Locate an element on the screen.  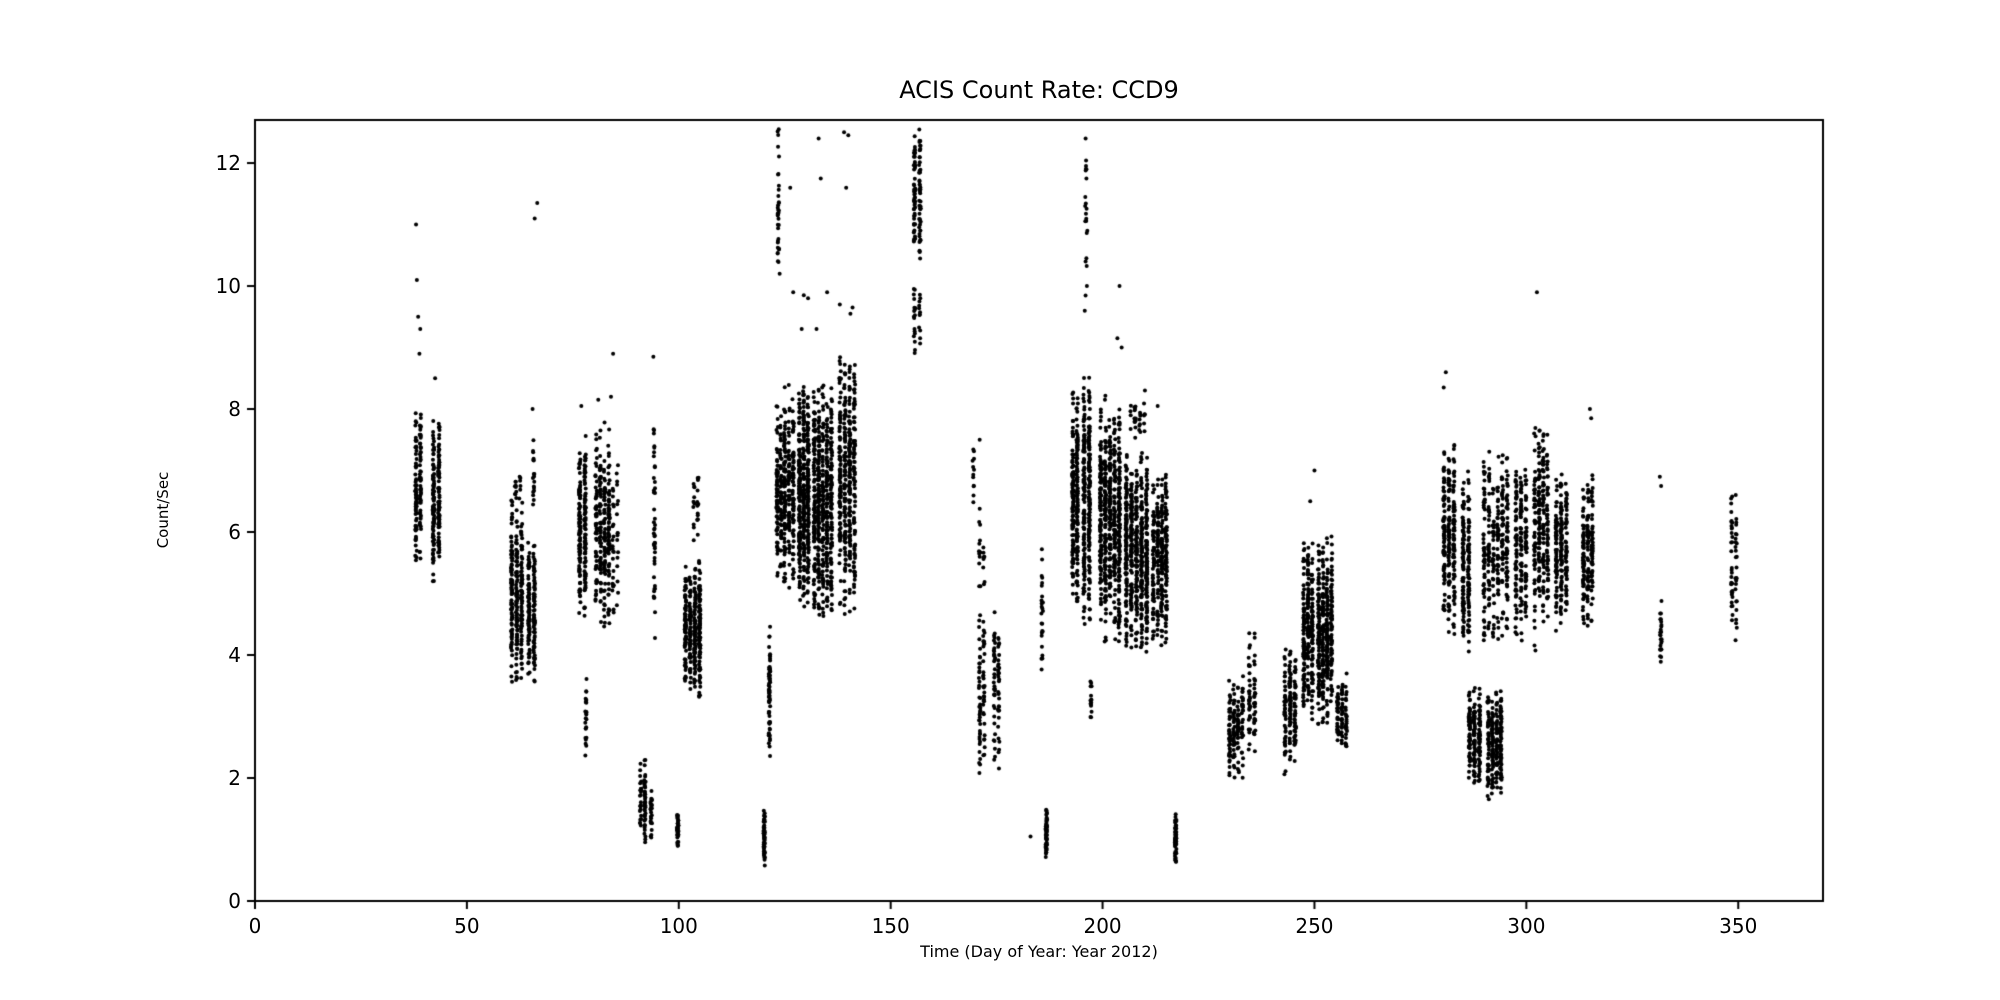
x-tick-label: 250 is located at coordinates (1314, 926).